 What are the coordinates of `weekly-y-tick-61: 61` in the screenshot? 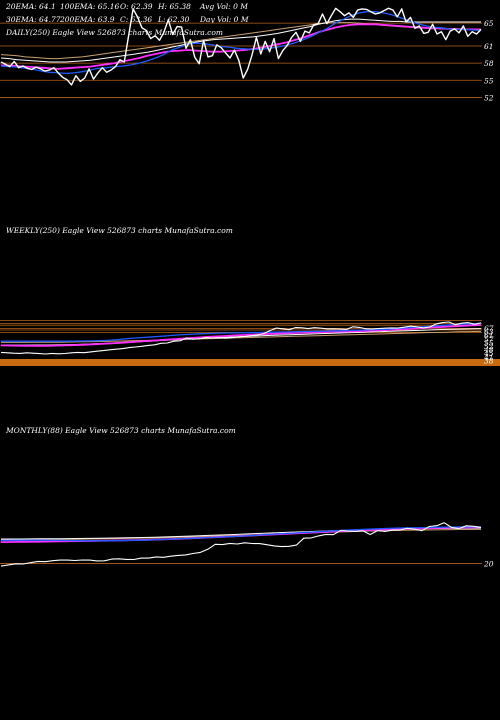 It's located at (489, 335).